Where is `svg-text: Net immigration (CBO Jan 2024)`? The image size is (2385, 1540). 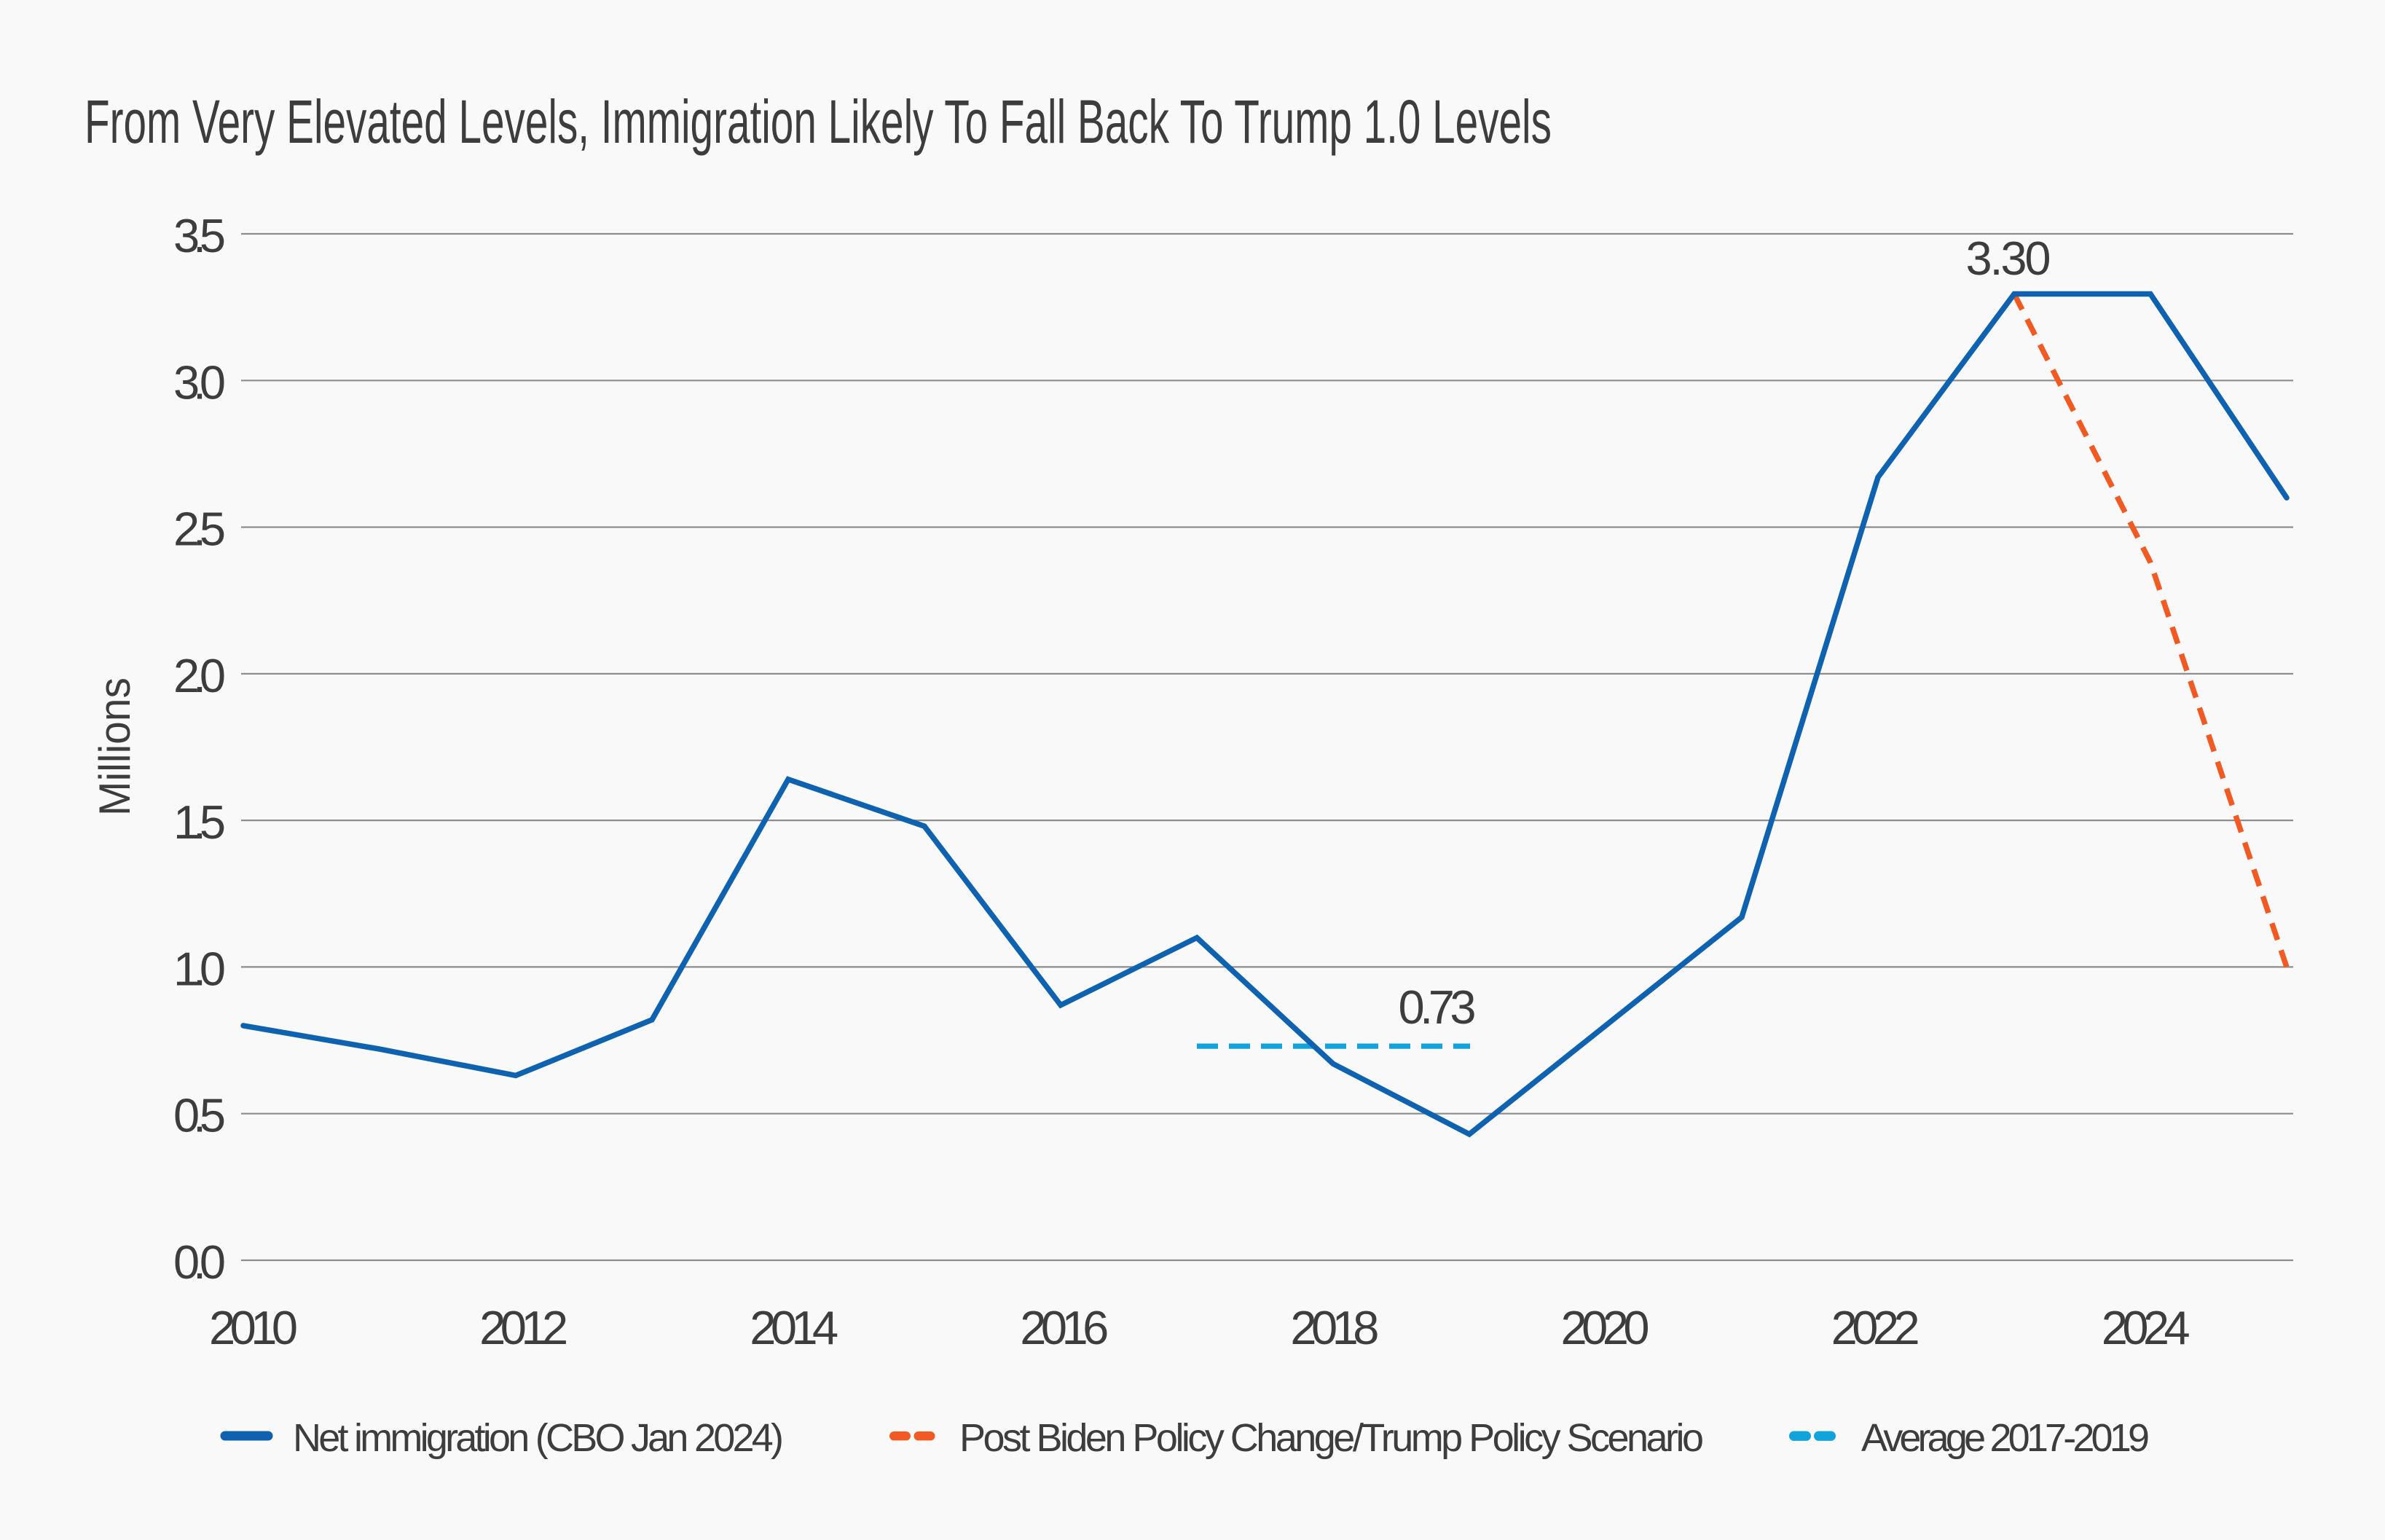 svg-text: Net immigration (CBO Jan 2024) is located at coordinates (538, 1438).